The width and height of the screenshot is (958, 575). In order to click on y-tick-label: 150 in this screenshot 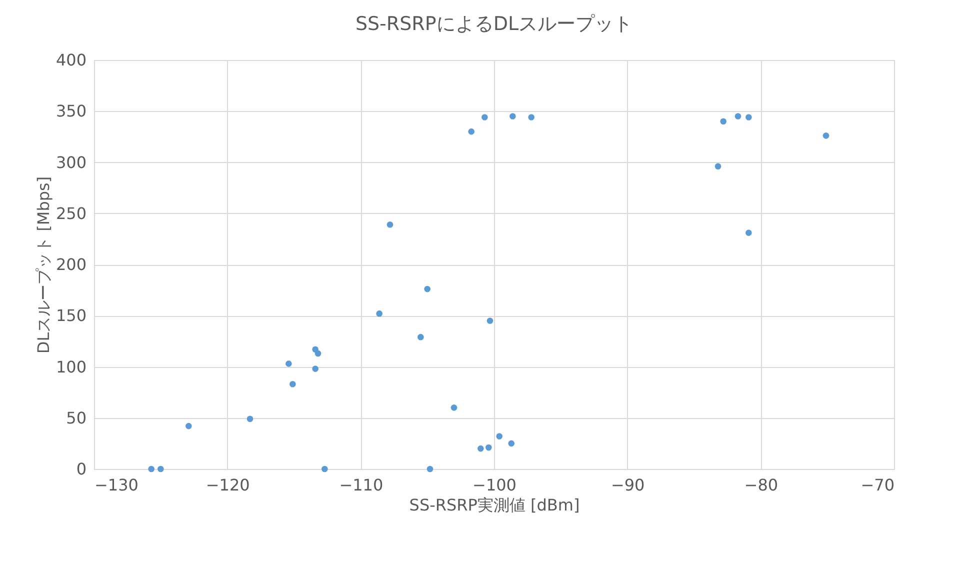, I will do `click(71, 316)`.